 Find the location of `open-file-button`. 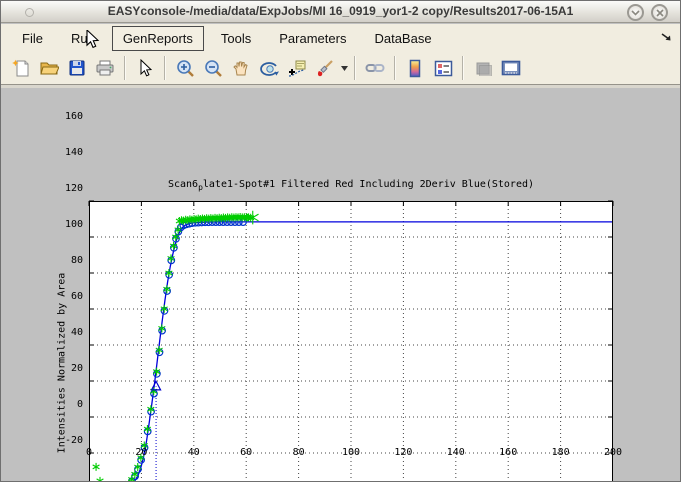

open-file-button is located at coordinates (49, 68).